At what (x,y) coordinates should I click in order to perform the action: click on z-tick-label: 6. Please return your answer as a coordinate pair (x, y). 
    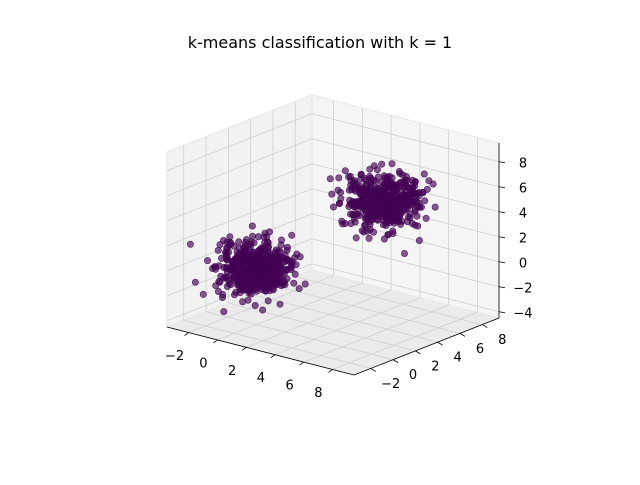
    Looking at the image, I should click on (523, 188).